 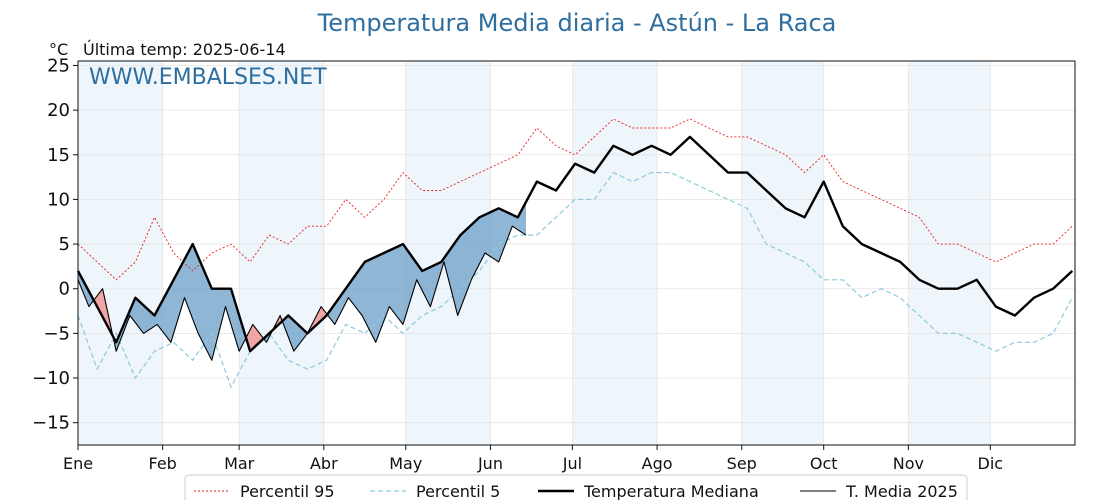 I want to click on x-tick-label: Ene, so click(x=78, y=463).